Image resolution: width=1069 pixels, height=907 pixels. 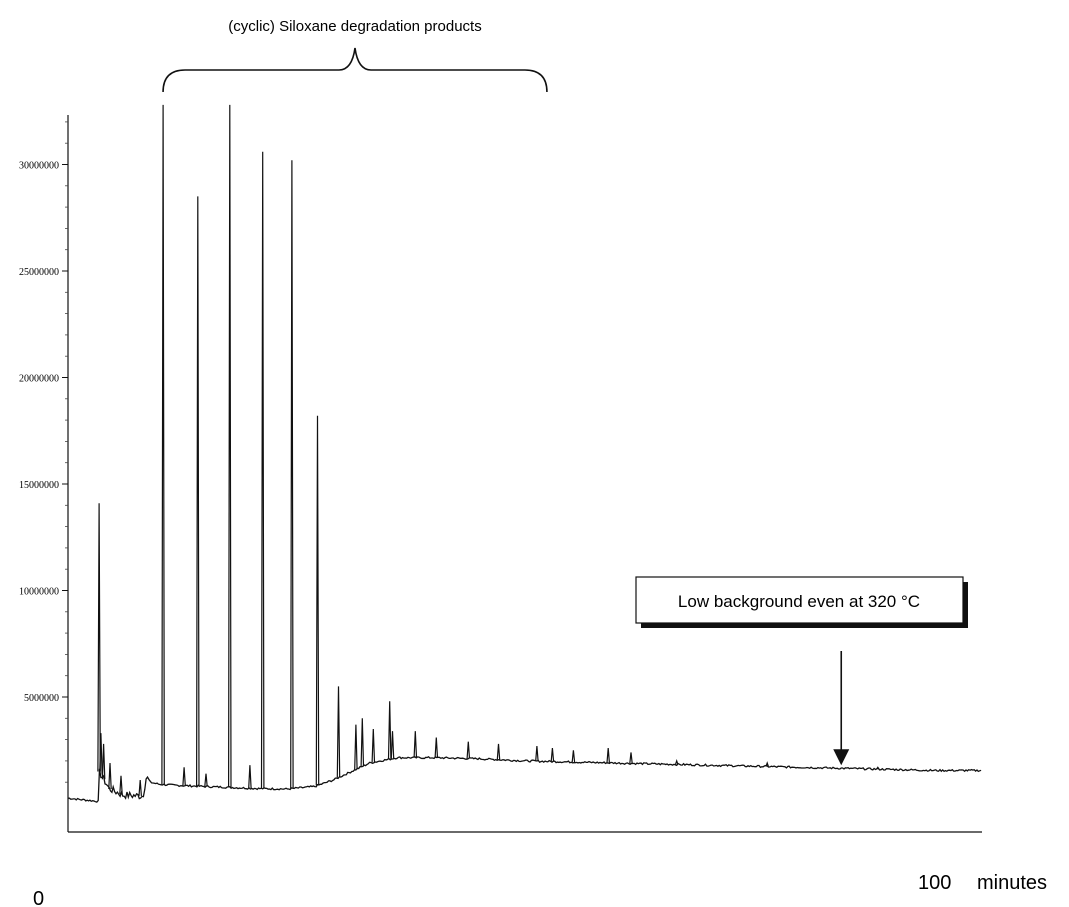 I want to click on x-label-end: 100, so click(x=934, y=883).